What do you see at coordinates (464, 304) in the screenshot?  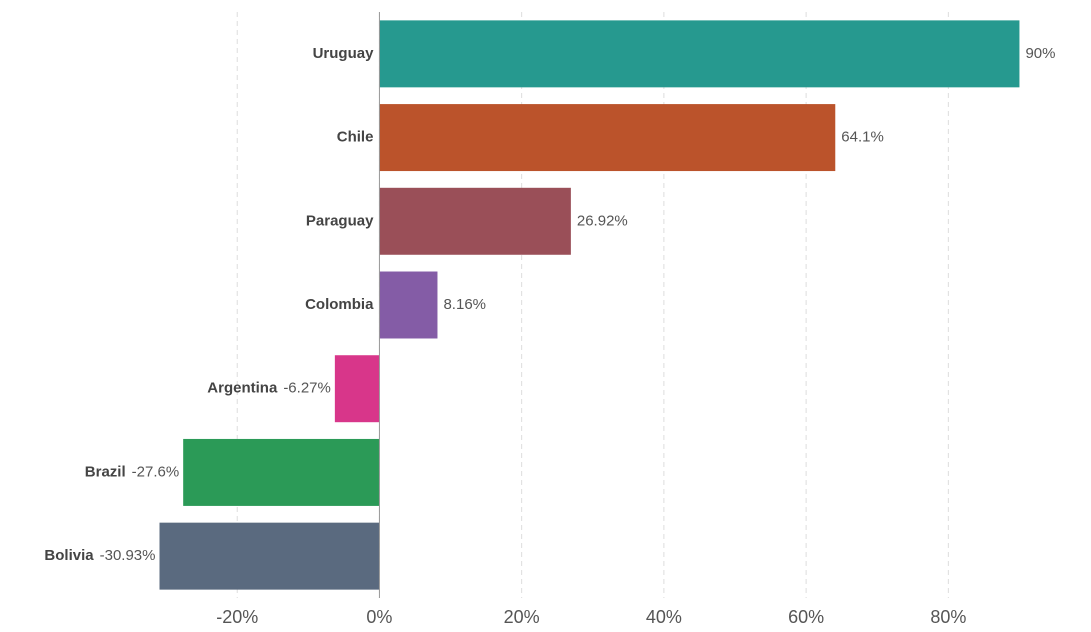 I see `value-label: 8.16%` at bounding box center [464, 304].